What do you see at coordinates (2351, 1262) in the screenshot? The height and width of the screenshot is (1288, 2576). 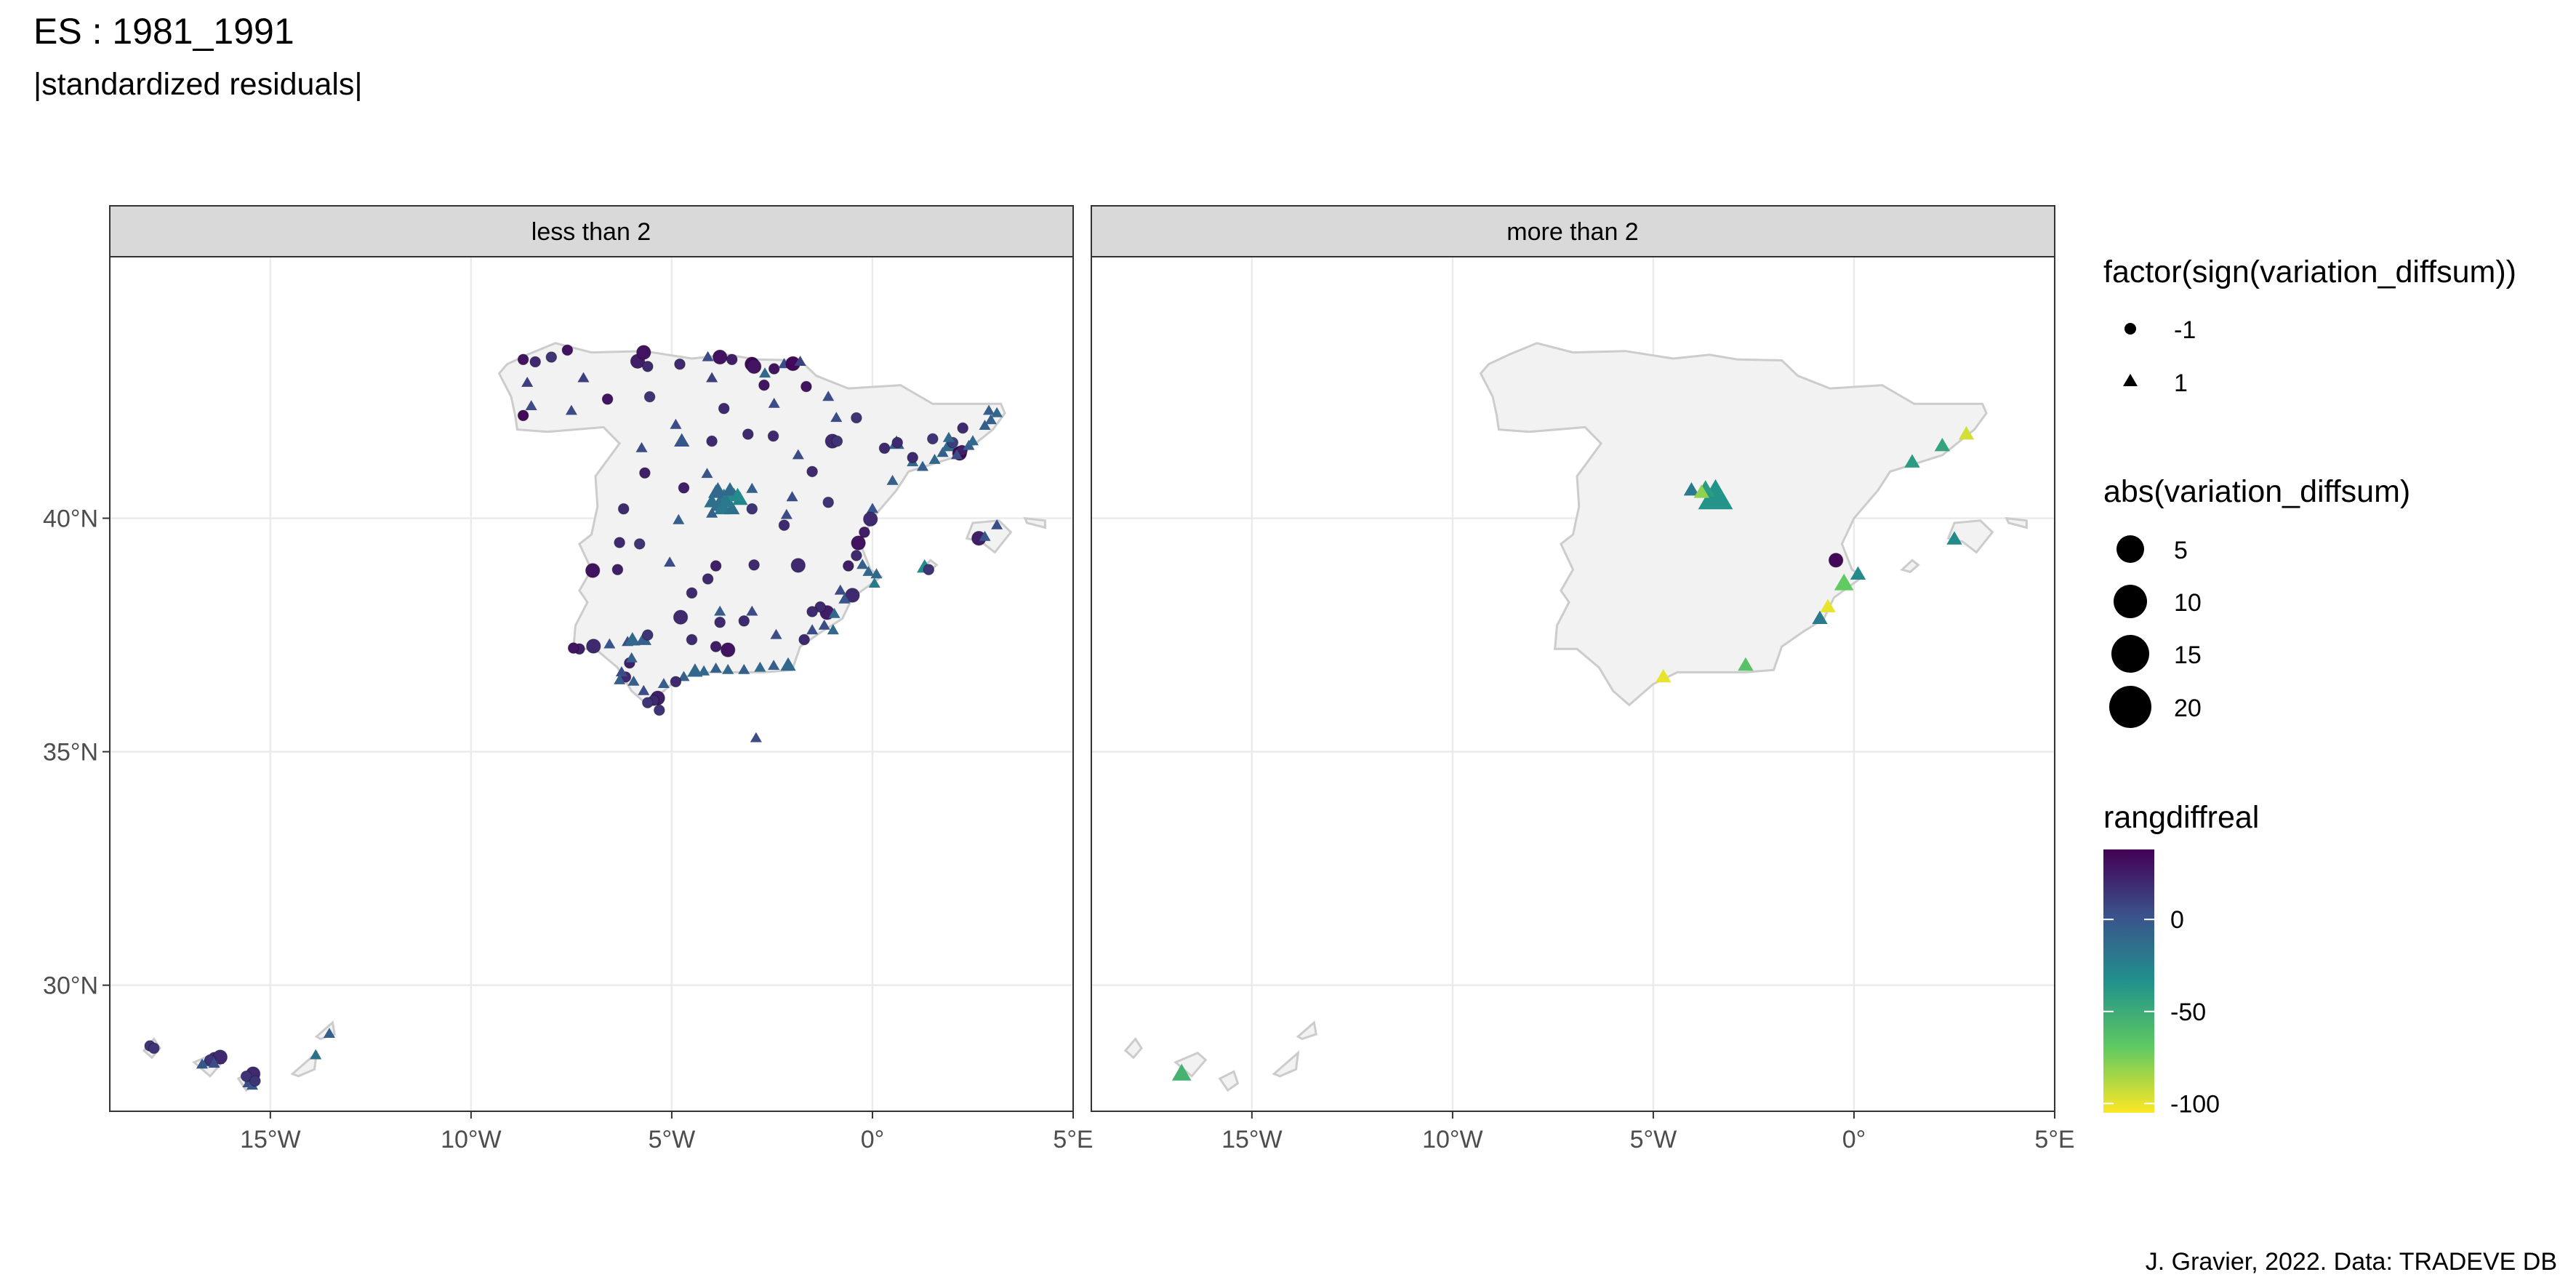 I see `caption: J. Gravier, 2022. Data: TRADEVE DB` at bounding box center [2351, 1262].